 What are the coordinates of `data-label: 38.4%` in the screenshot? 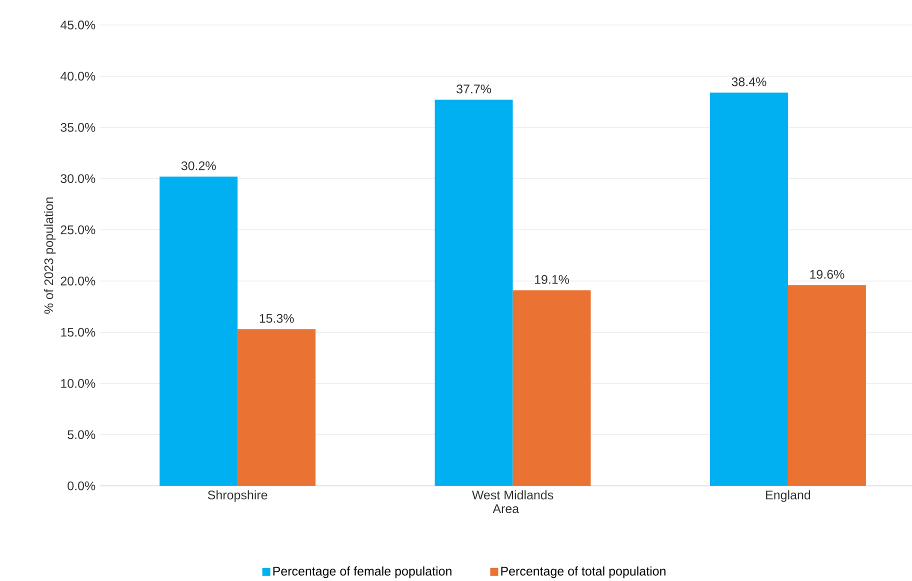 It's located at (749, 81).